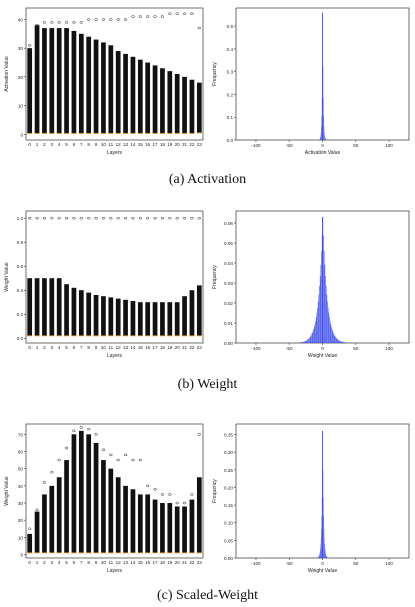 The image size is (415, 607). What do you see at coordinates (228, 487) in the screenshot?
I see `y-tick-label: 0.20` at bounding box center [228, 487].